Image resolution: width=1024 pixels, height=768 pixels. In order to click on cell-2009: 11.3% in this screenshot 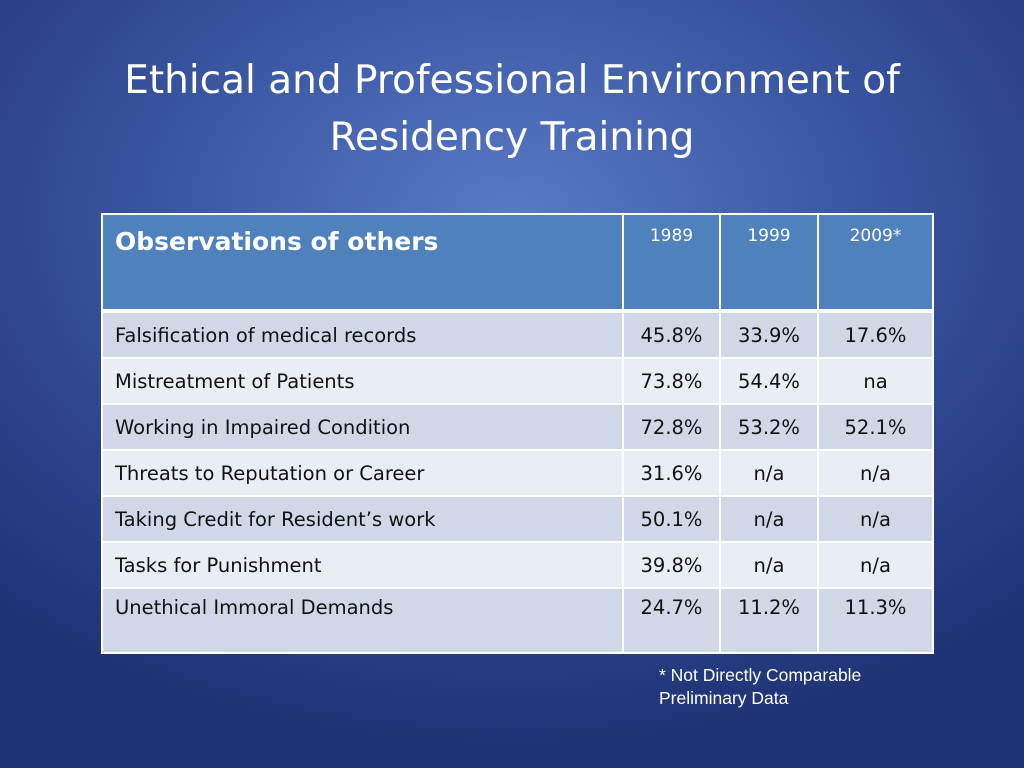, I will do `click(875, 620)`.